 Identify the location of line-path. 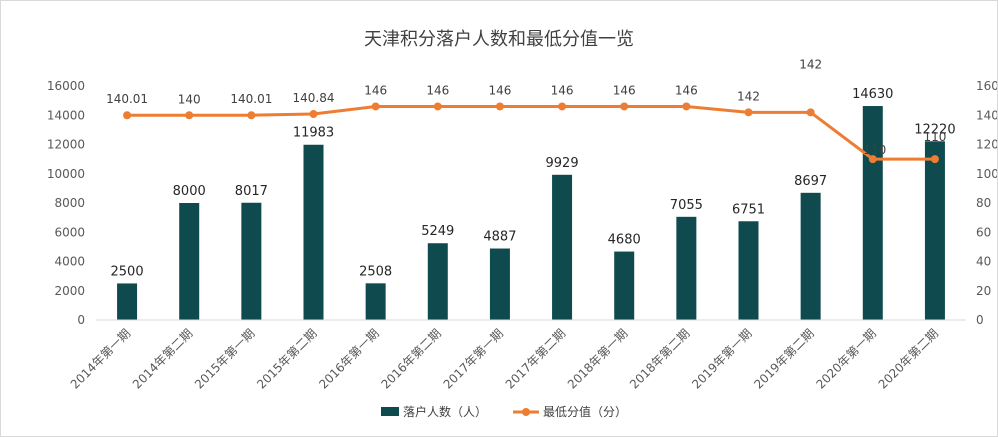
(531, 132).